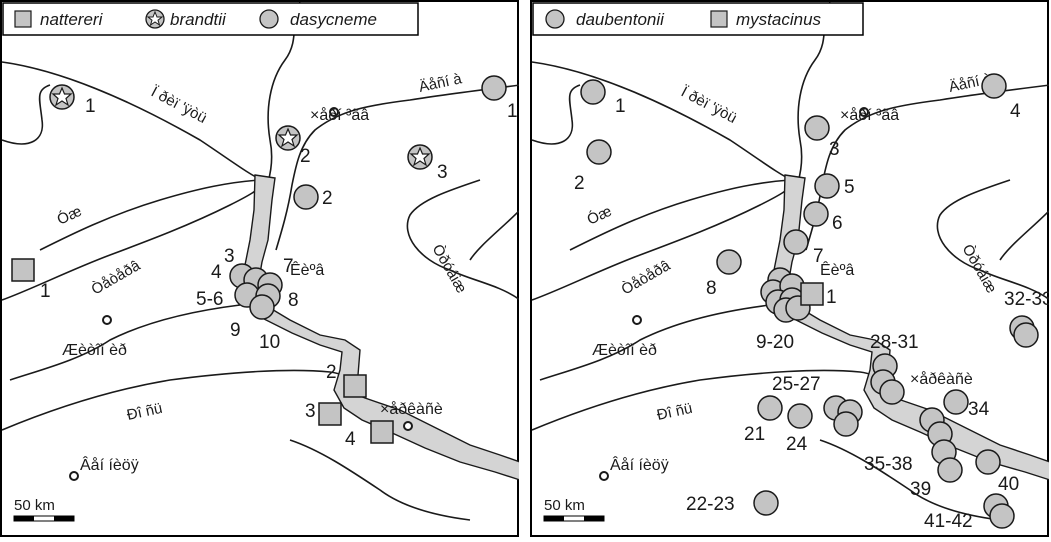 Image resolution: width=1051 pixels, height=542 pixels. What do you see at coordinates (94, 350) in the screenshot?
I see `place-label: Æèòîì èð` at bounding box center [94, 350].